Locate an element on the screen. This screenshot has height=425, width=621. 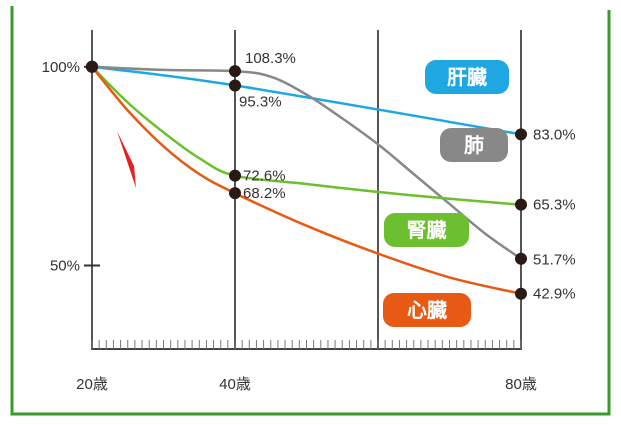
data-label: 65.3% is located at coordinates (554, 205).